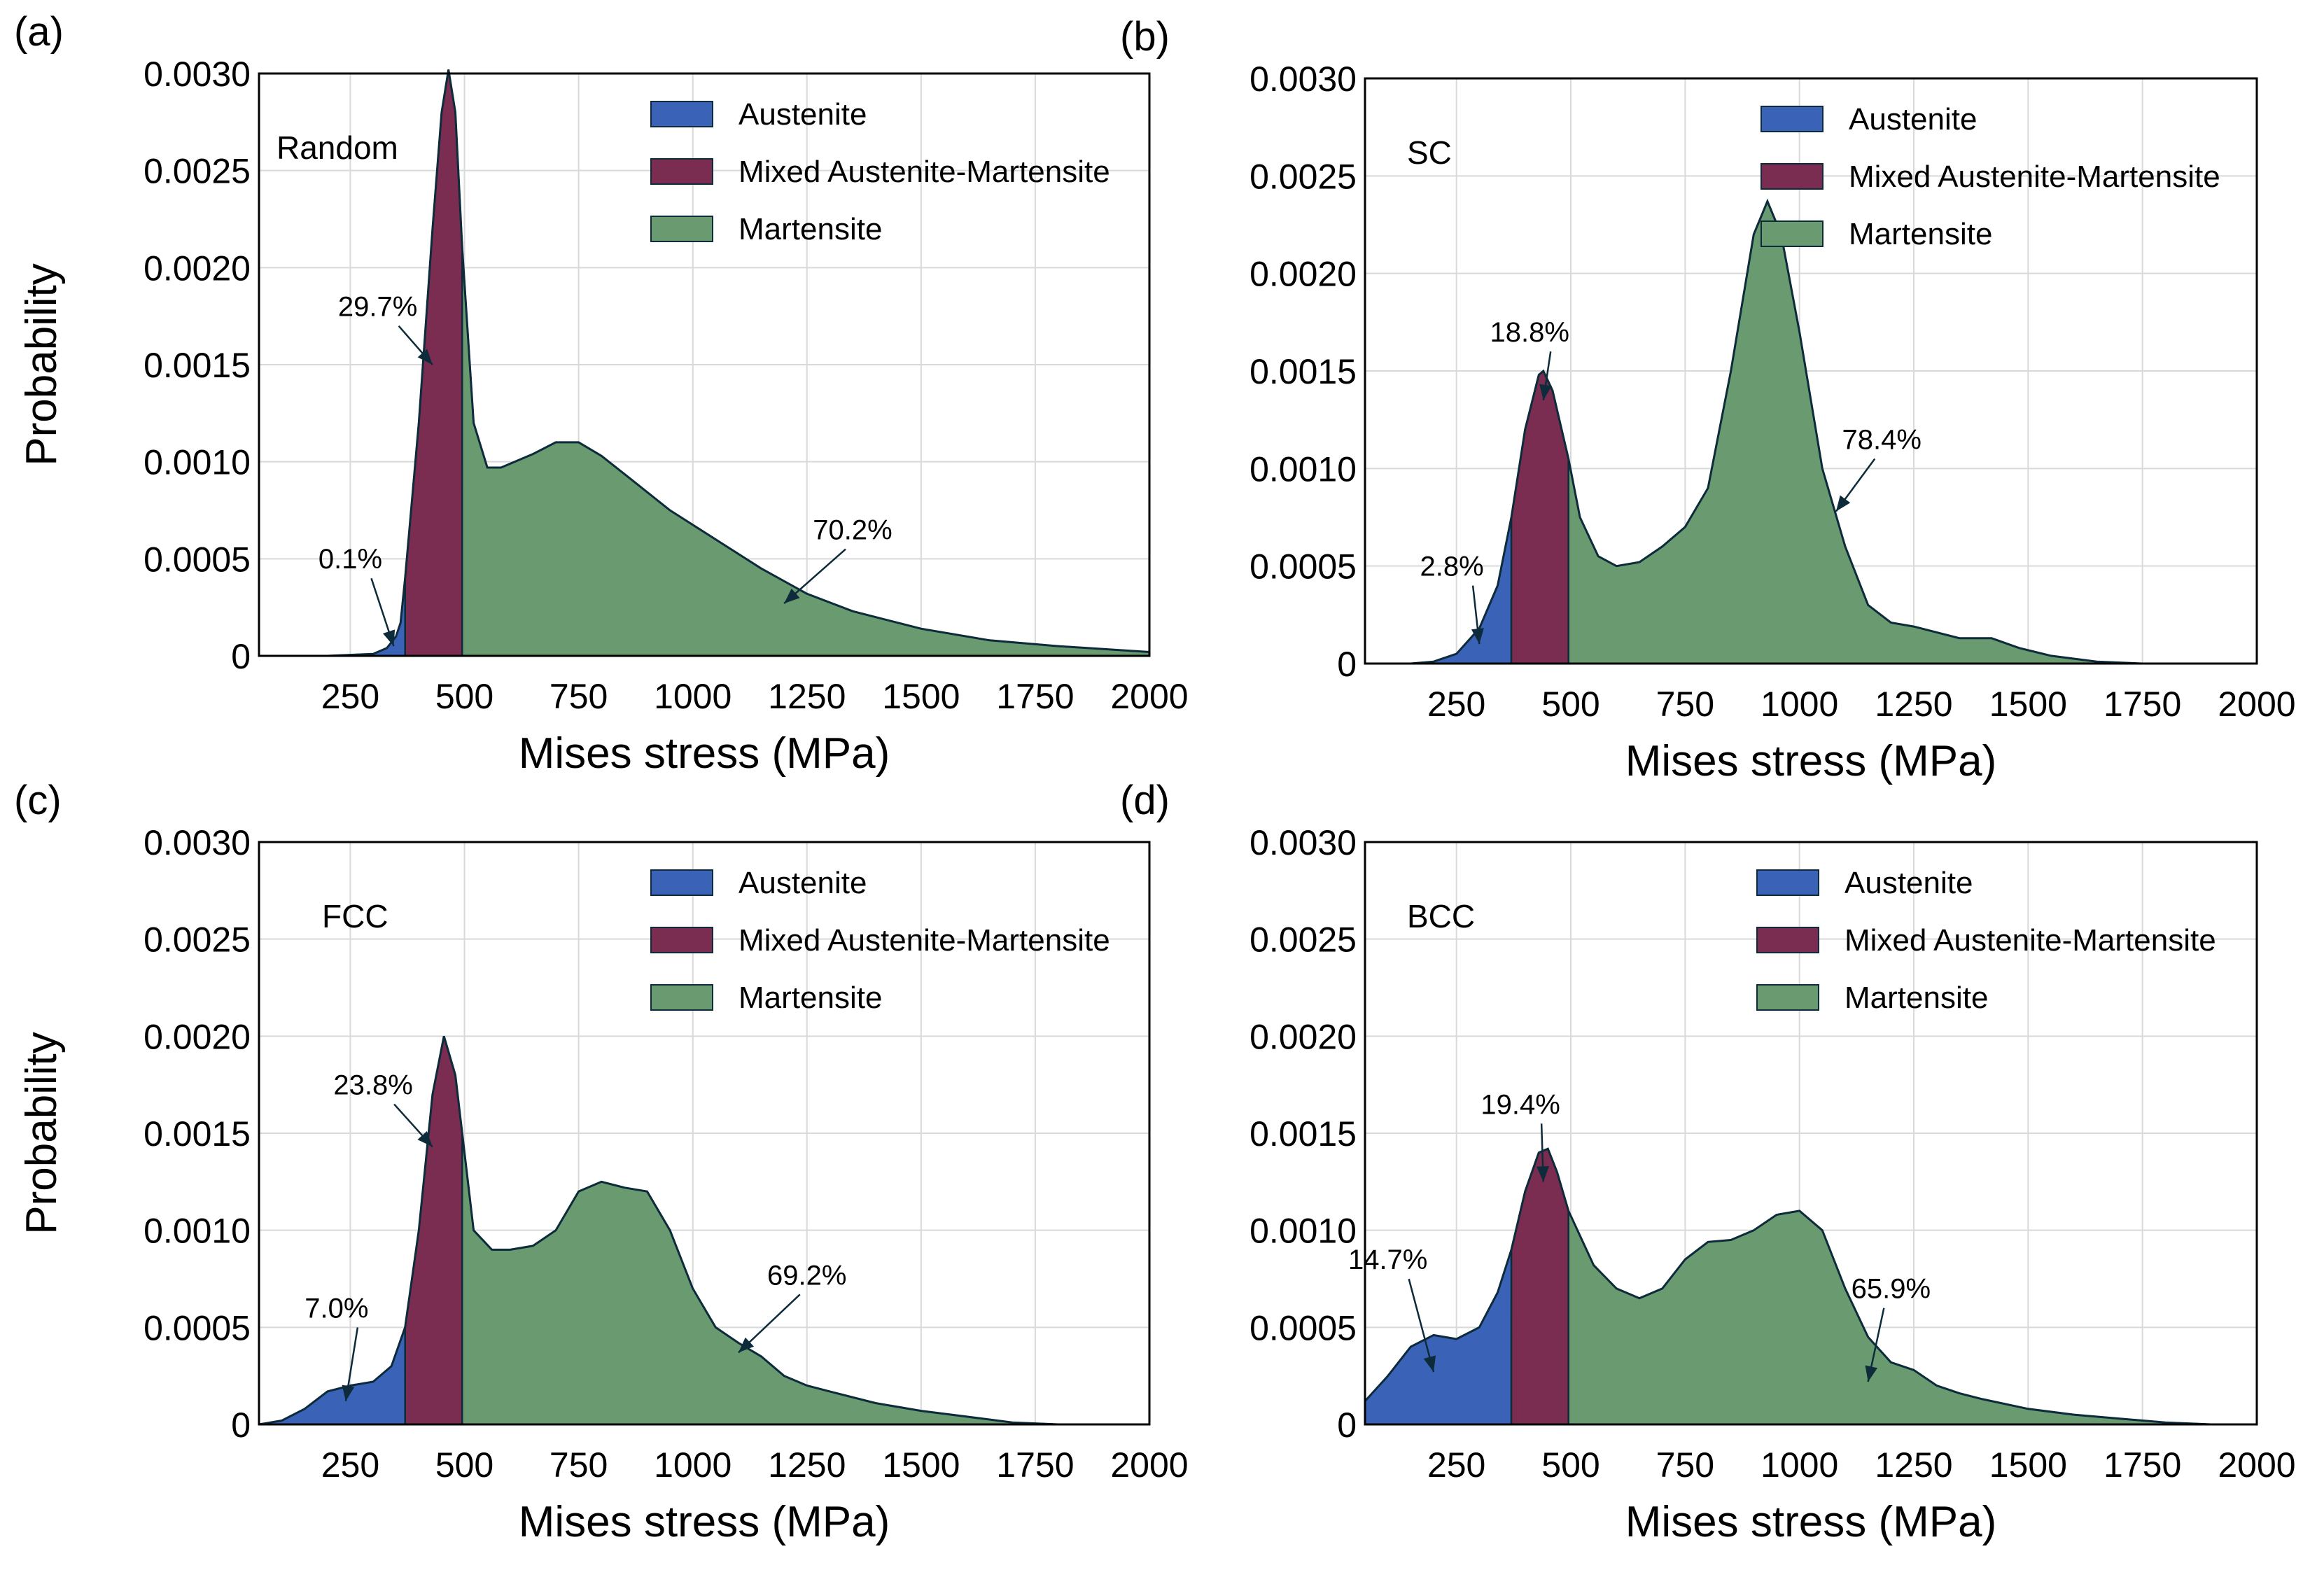 This screenshot has width=2324, height=1570. Describe the element at coordinates (852, 530) in the screenshot. I see `annotation-label: 70.2%` at that location.